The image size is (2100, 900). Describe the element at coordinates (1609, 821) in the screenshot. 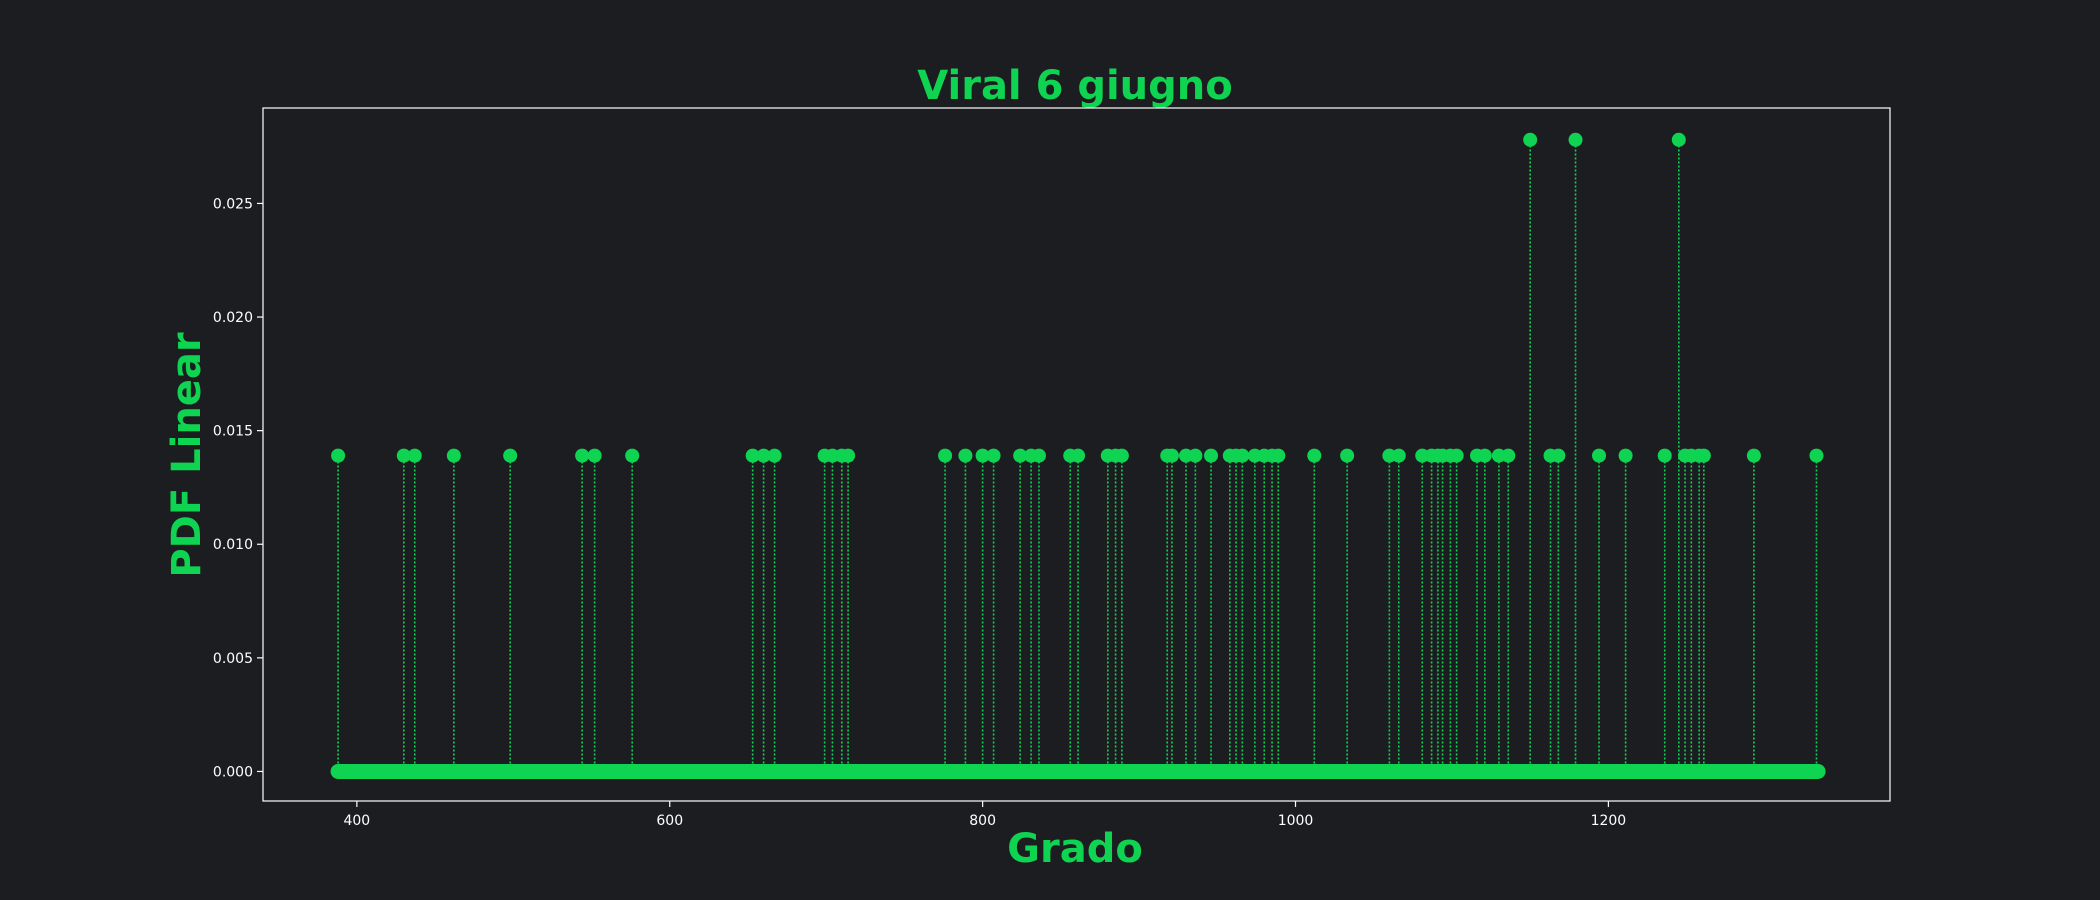

I see `x-tick-label: 1200` at that location.